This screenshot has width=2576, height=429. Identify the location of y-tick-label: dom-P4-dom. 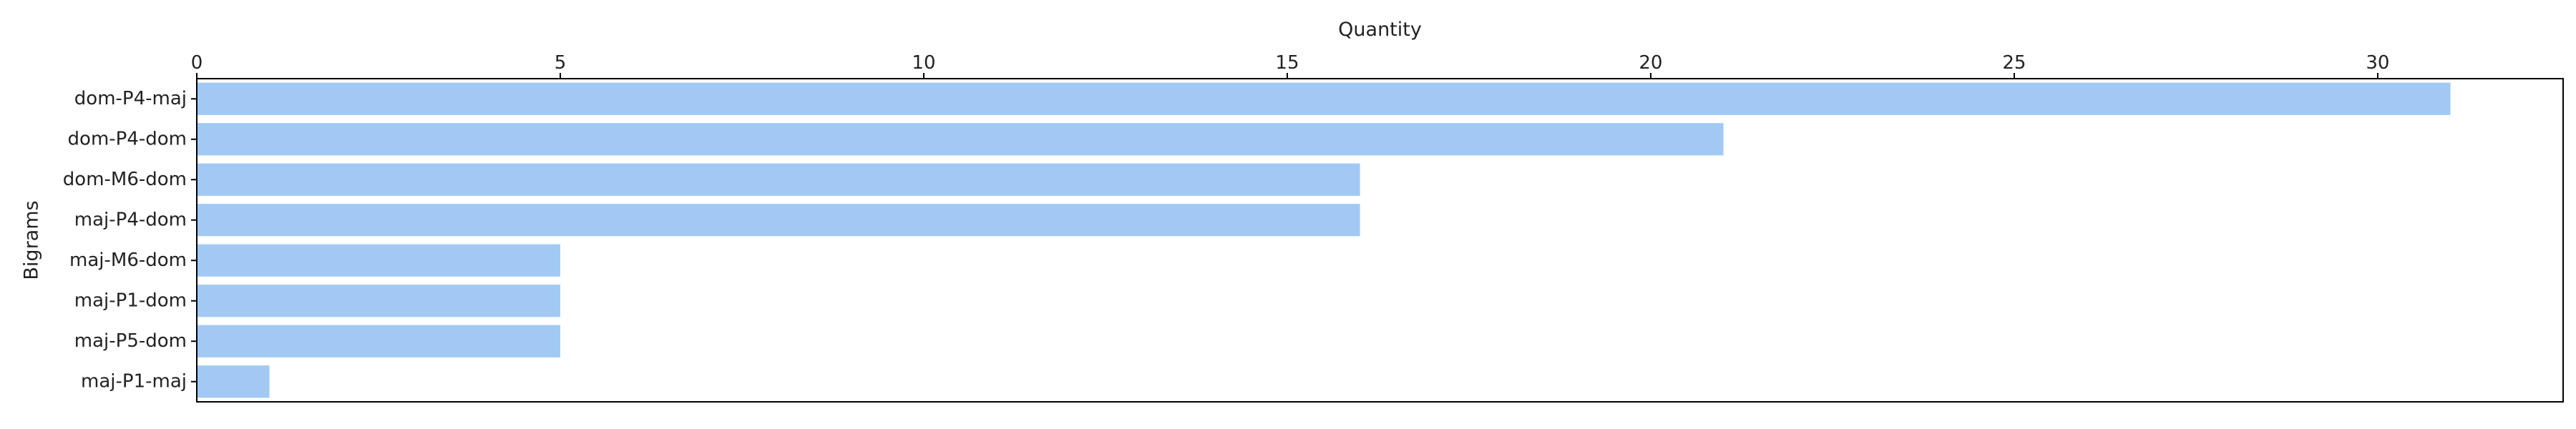
(127, 138).